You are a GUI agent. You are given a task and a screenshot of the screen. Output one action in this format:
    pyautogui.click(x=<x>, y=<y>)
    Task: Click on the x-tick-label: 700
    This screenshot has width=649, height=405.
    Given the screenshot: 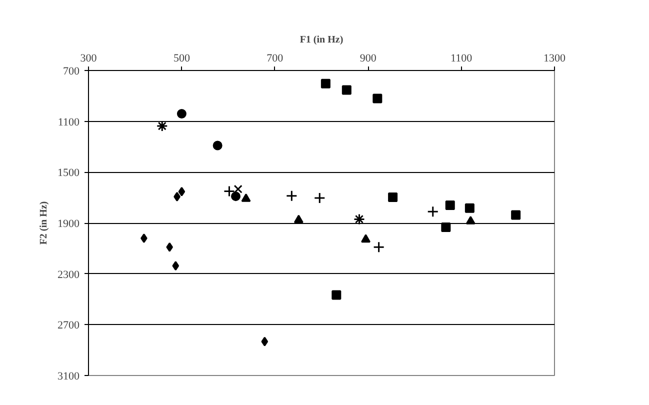 What is the action you would take?
    pyautogui.click(x=275, y=58)
    